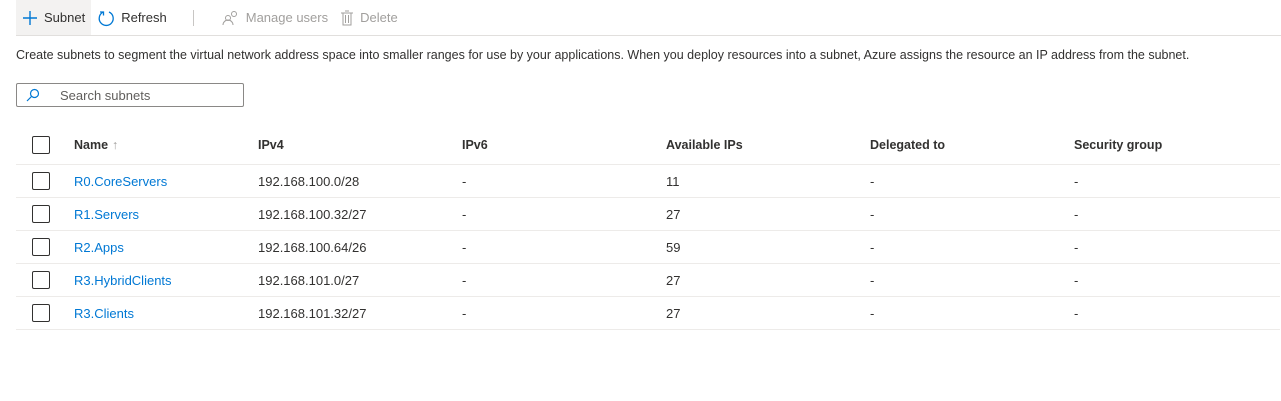 The width and height of the screenshot is (1281, 401). What do you see at coordinates (648, 18) in the screenshot?
I see `command-bar: Subnet Refresh Manage users Delete` at bounding box center [648, 18].